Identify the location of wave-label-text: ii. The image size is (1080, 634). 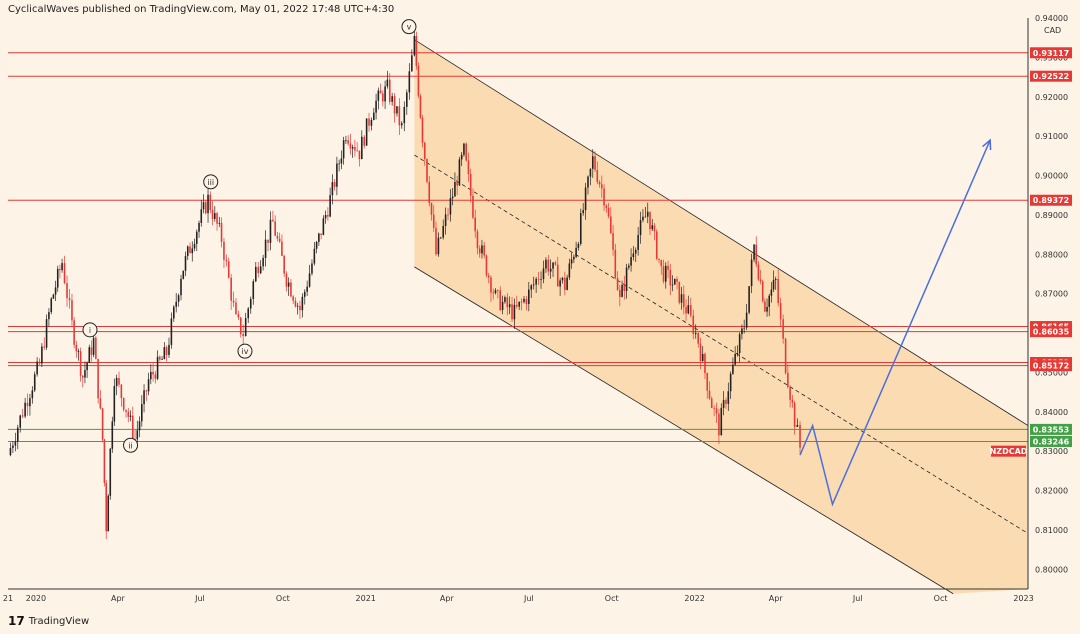
(130, 445).